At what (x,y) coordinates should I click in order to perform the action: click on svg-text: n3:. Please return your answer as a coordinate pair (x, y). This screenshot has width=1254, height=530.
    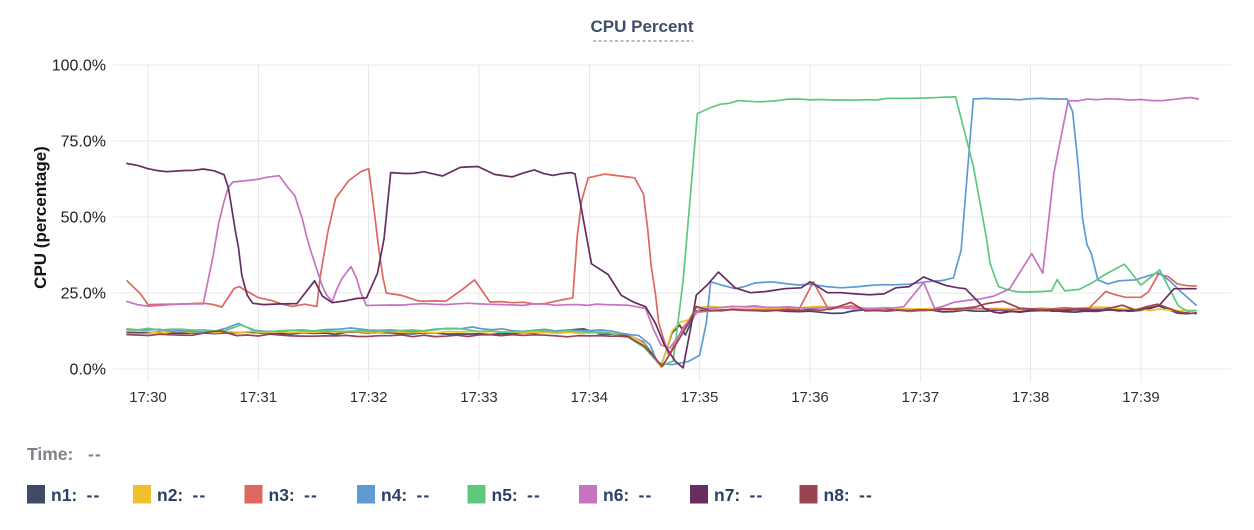
    Looking at the image, I should click on (282, 495).